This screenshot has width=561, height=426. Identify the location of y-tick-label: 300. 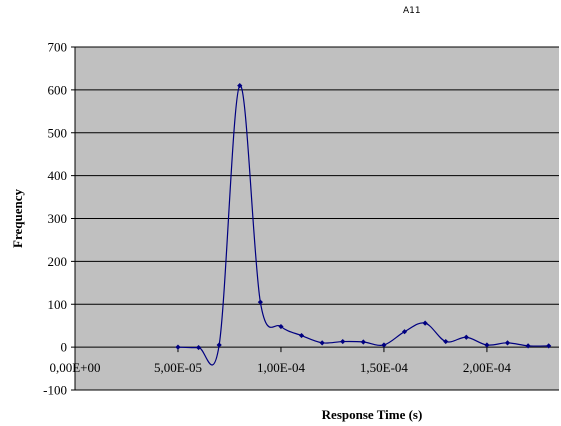
(58, 218).